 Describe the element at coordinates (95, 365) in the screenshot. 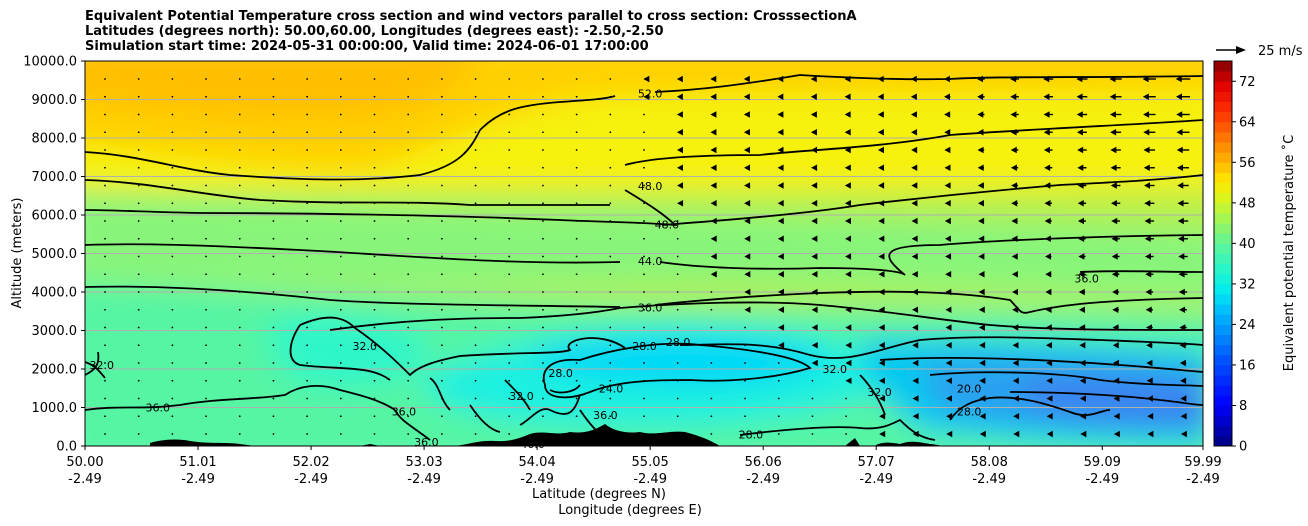

I see `contour-32c` at that location.